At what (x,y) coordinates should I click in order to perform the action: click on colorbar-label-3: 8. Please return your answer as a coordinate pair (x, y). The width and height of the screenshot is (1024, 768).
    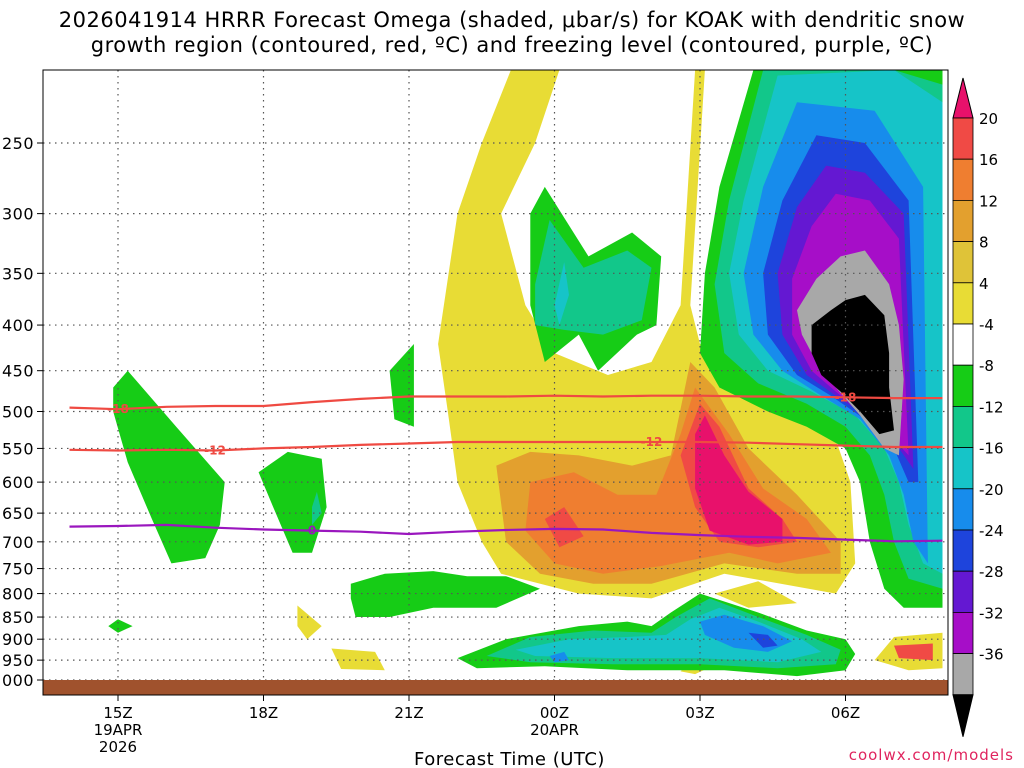
    Looking at the image, I should click on (984, 243).